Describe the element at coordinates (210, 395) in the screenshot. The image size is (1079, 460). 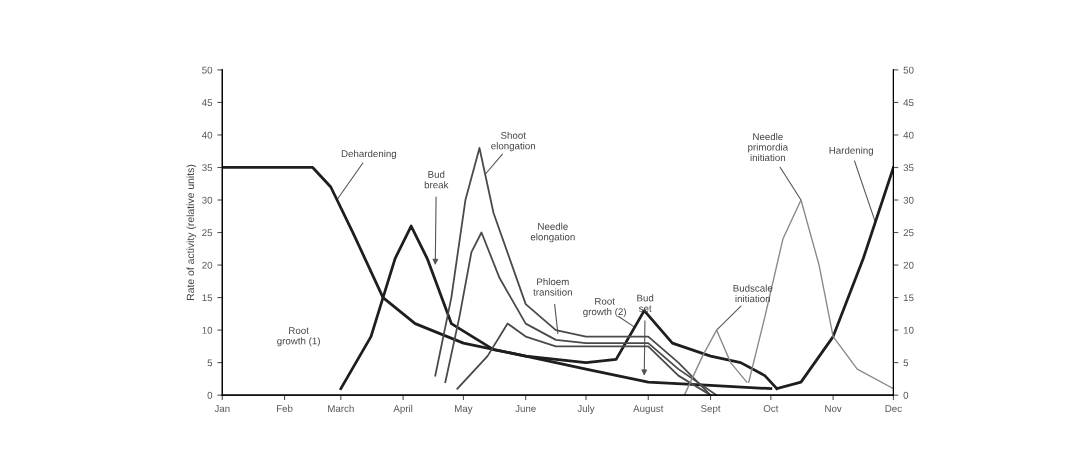
I see `y-tick-label: 0` at that location.